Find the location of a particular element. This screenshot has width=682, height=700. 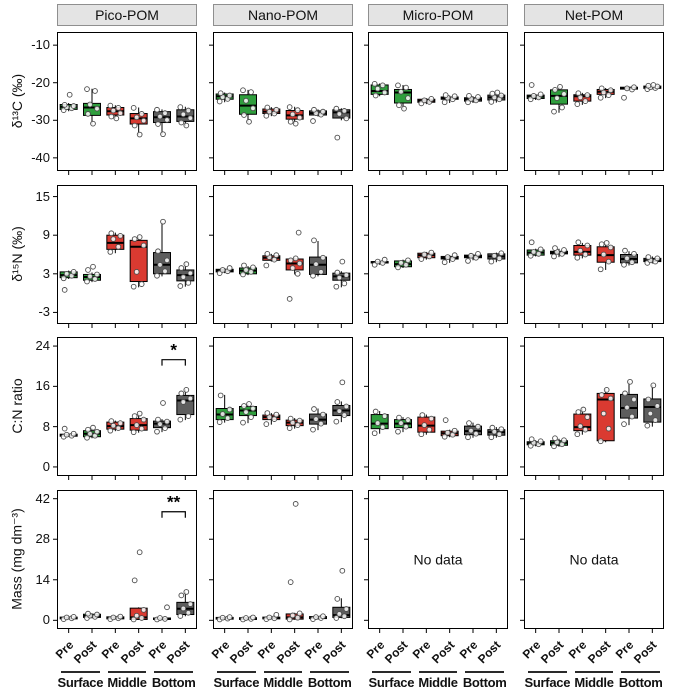

column-header-nano-pom: Nano-POM is located at coordinates (283, 15).